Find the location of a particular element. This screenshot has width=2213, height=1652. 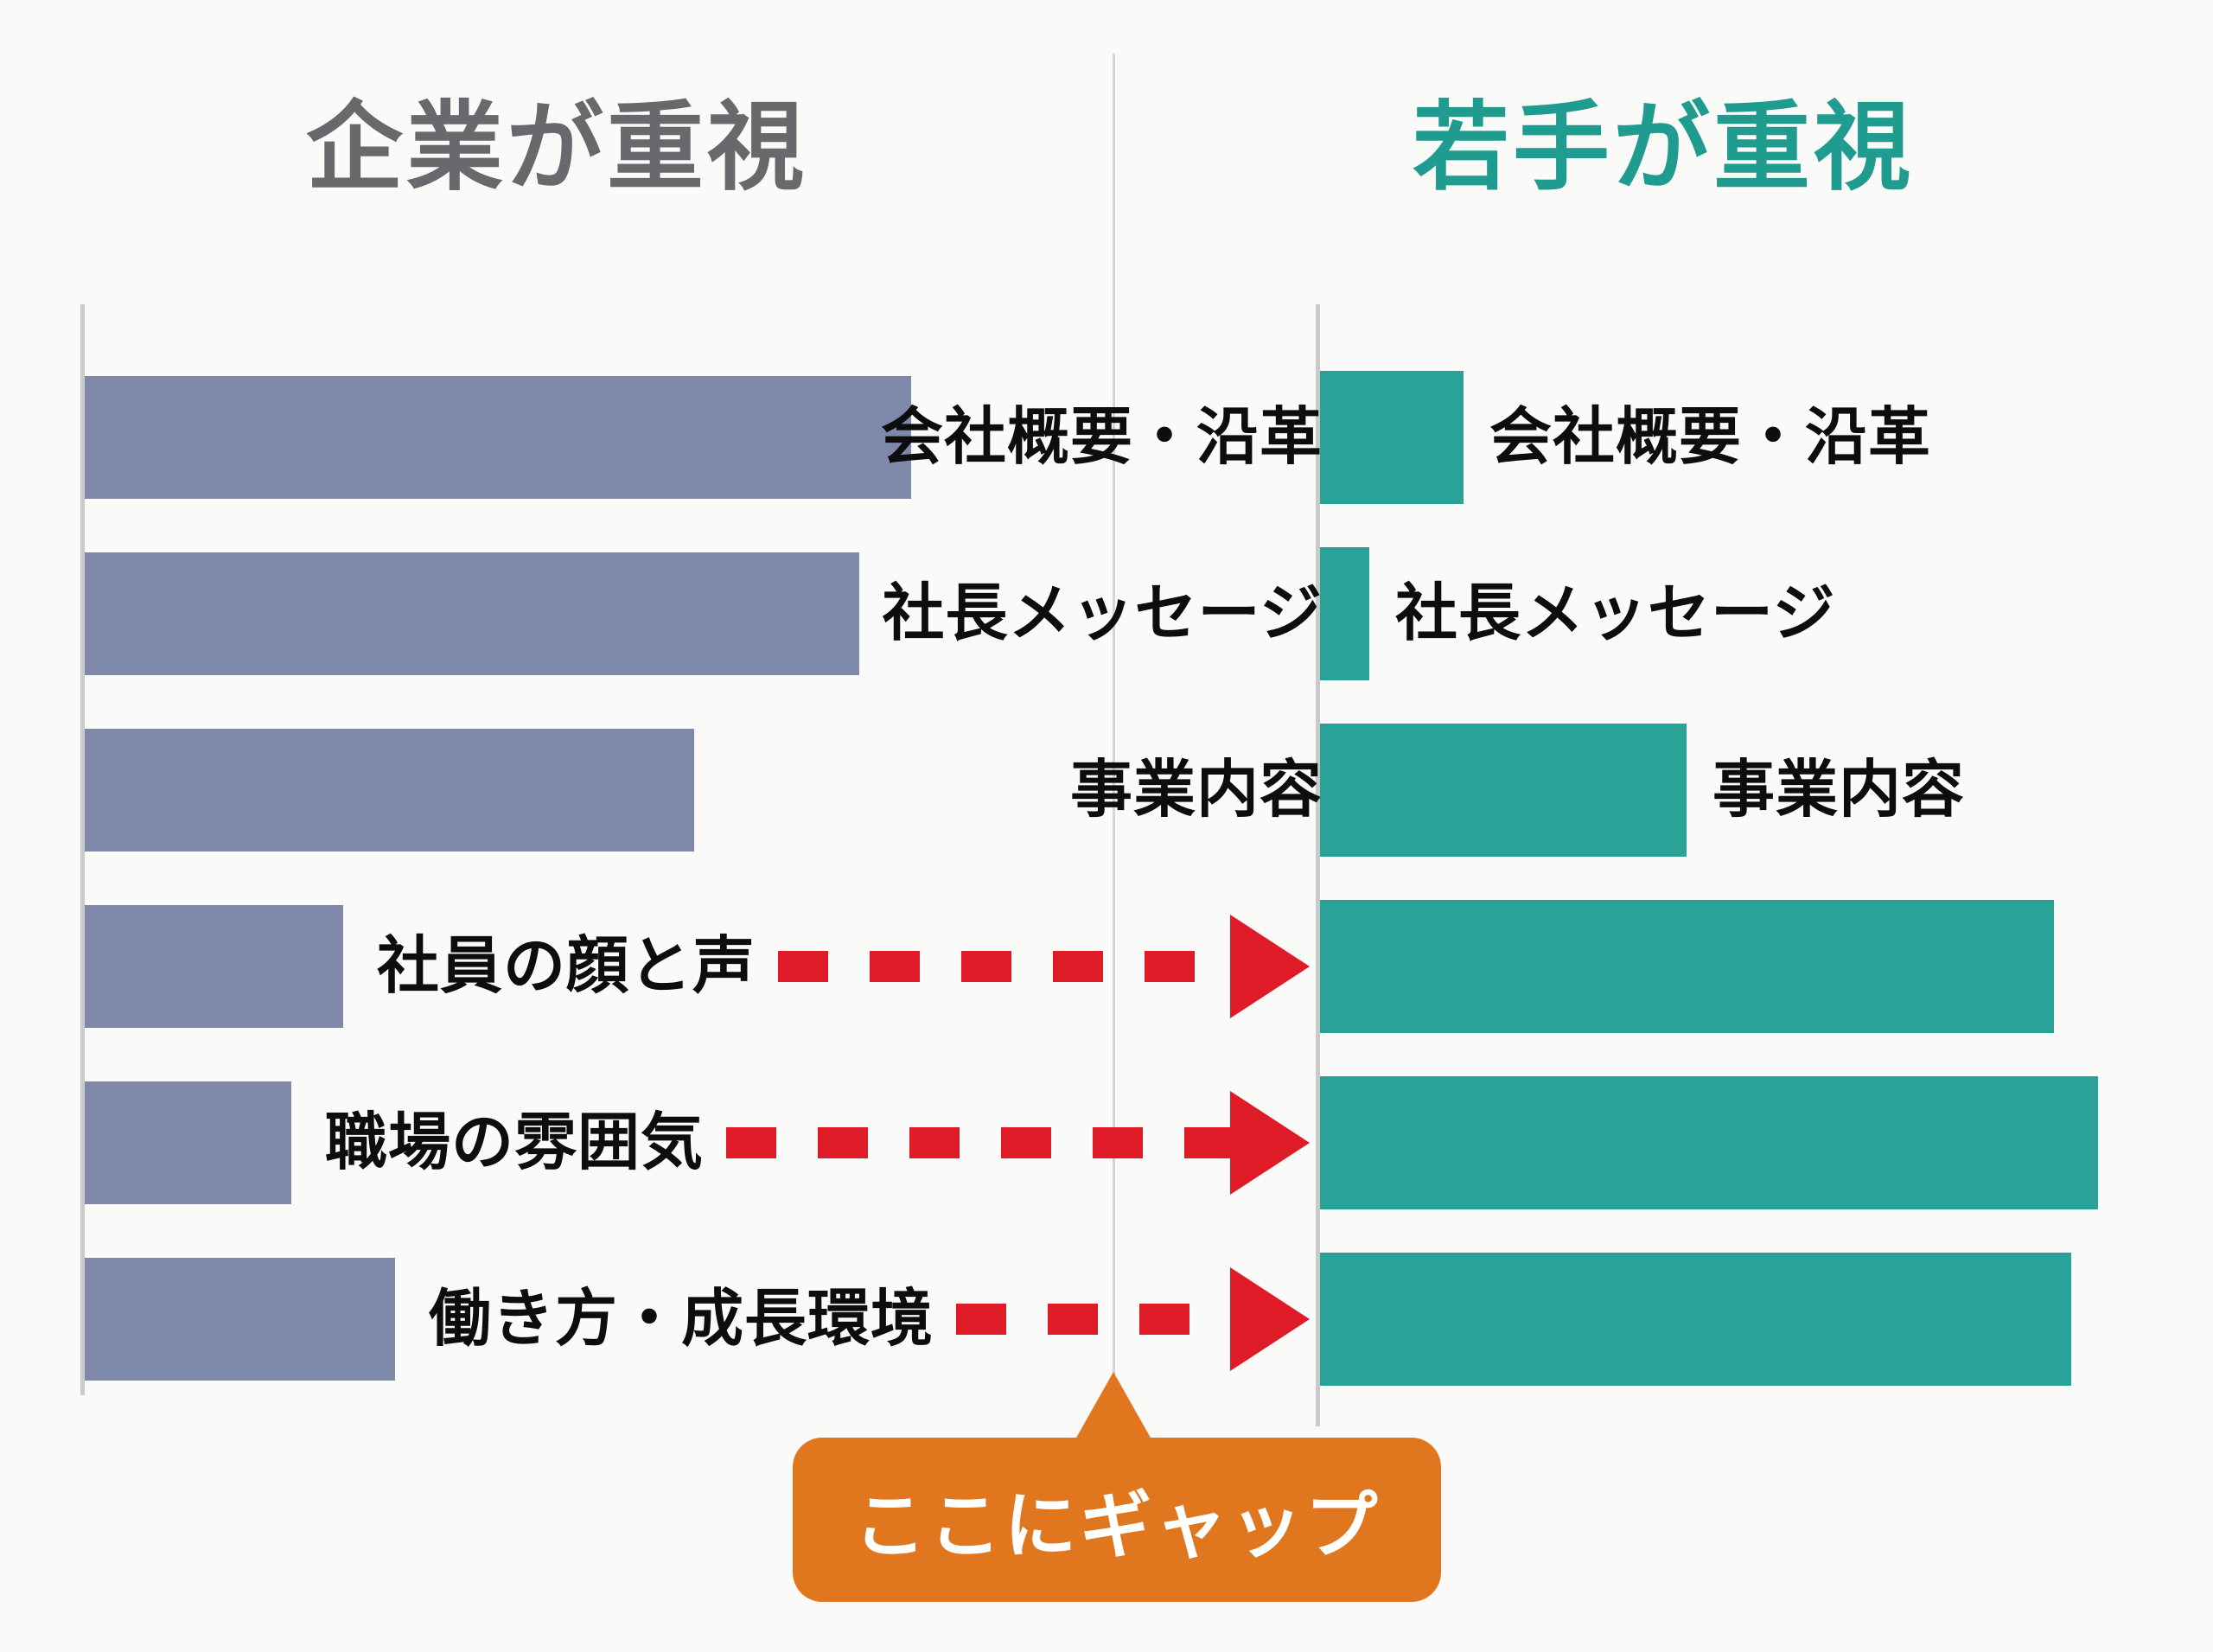

left-axis-line is located at coordinates (82, 849).